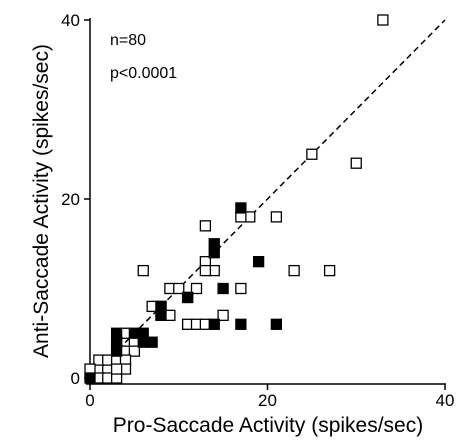  Describe the element at coordinates (268, 425) in the screenshot. I see `x-axis-title: Pro-Saccade Activity (spikes/sec)` at that location.